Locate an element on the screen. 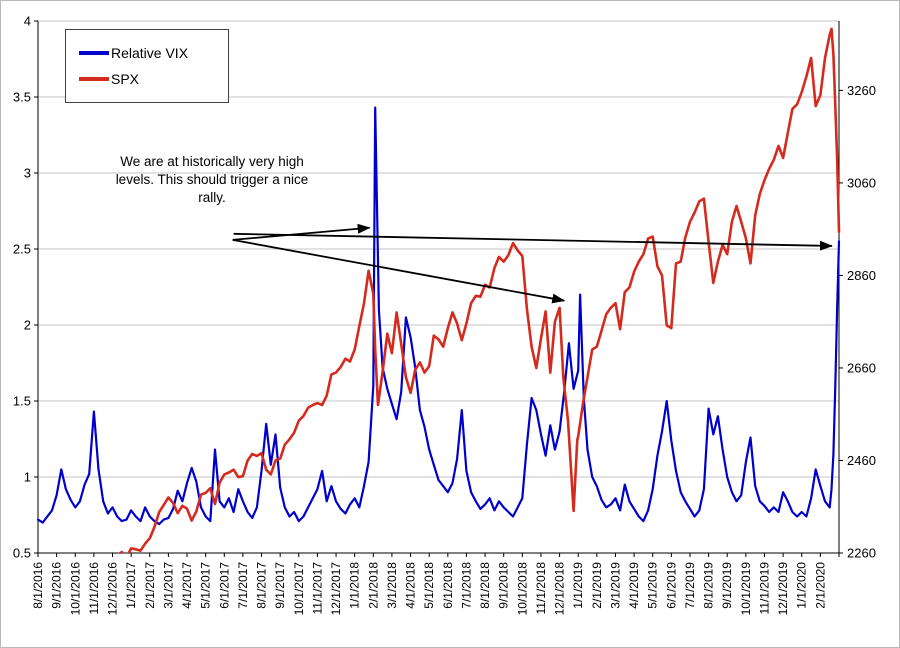 The width and height of the screenshot is (900, 648). svg-text: 10/1/2018 is located at coordinates (522, 589).